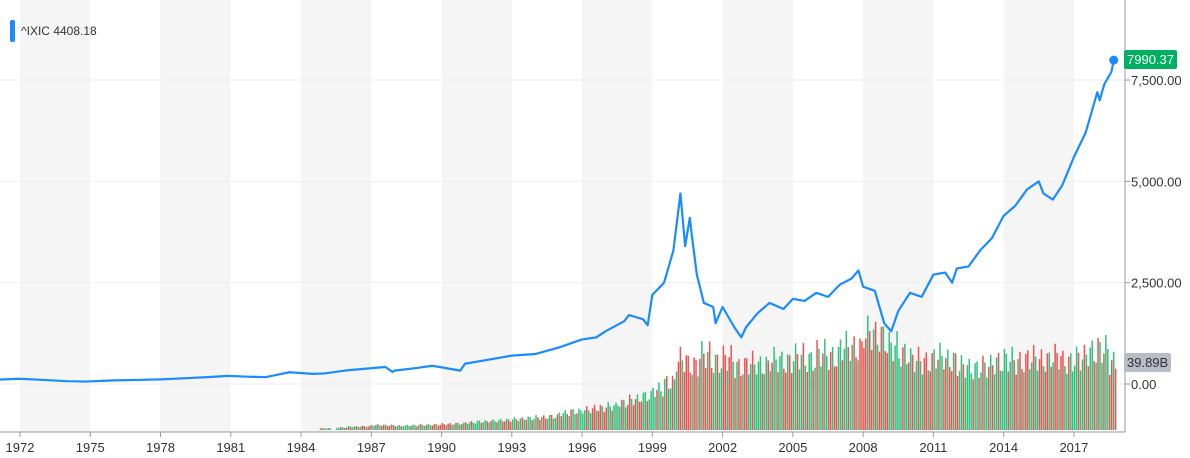  Describe the element at coordinates (1156, 283) in the screenshot. I see `y-tick-label: 2,500.00` at that location.